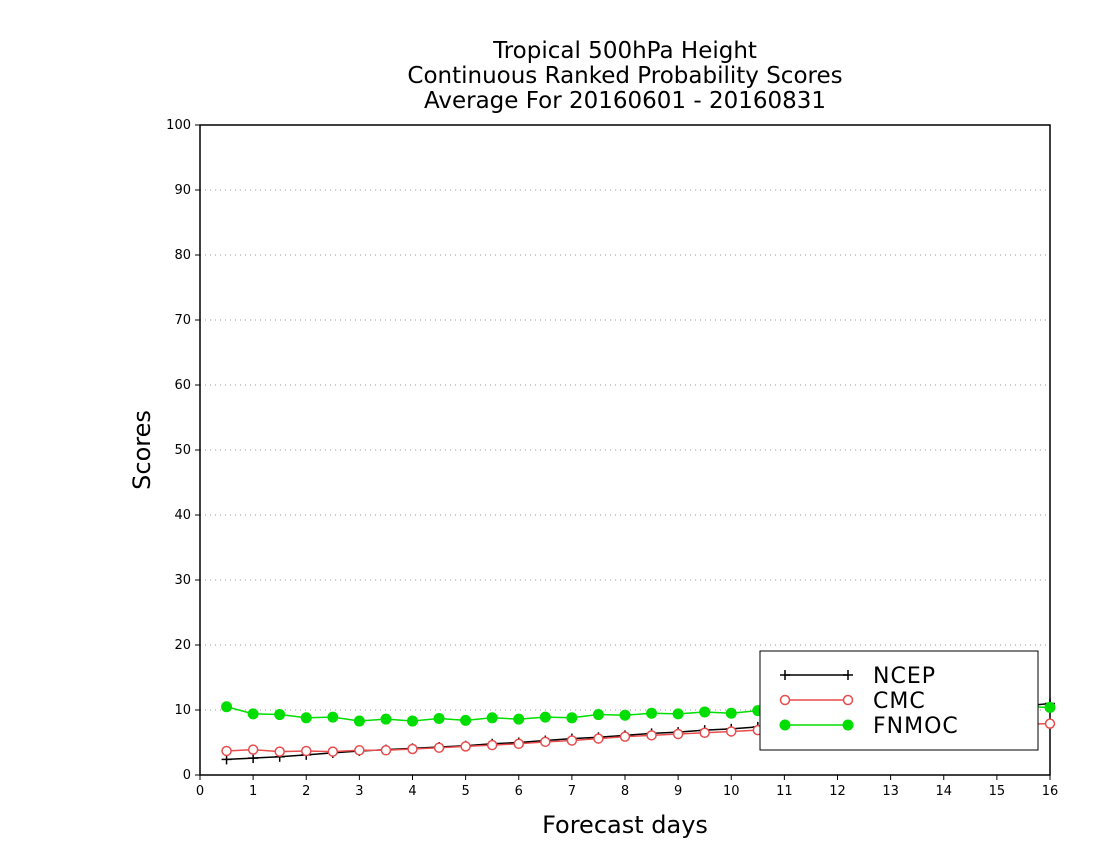  I want to click on x-tick-label: 4, so click(412, 791).